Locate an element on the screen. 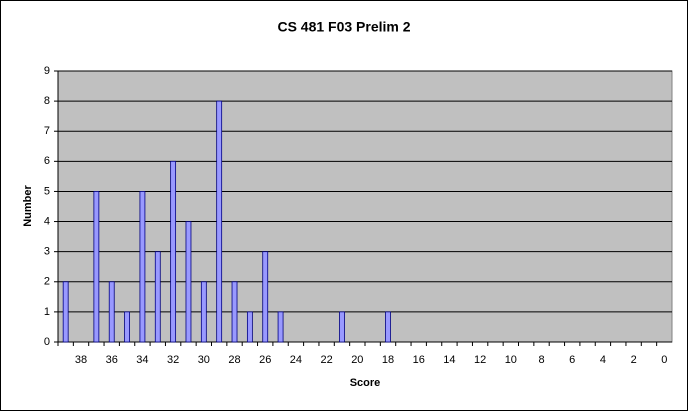 This screenshot has width=688, height=411. x-axis-label: Score is located at coordinates (365, 383).